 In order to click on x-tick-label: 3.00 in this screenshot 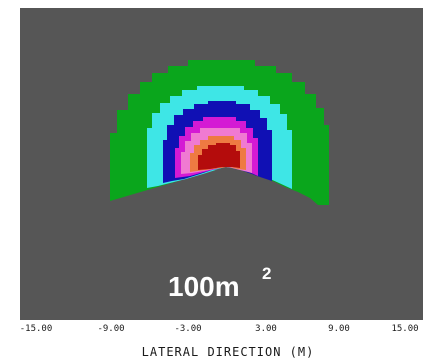, I will do `click(266, 329)`.